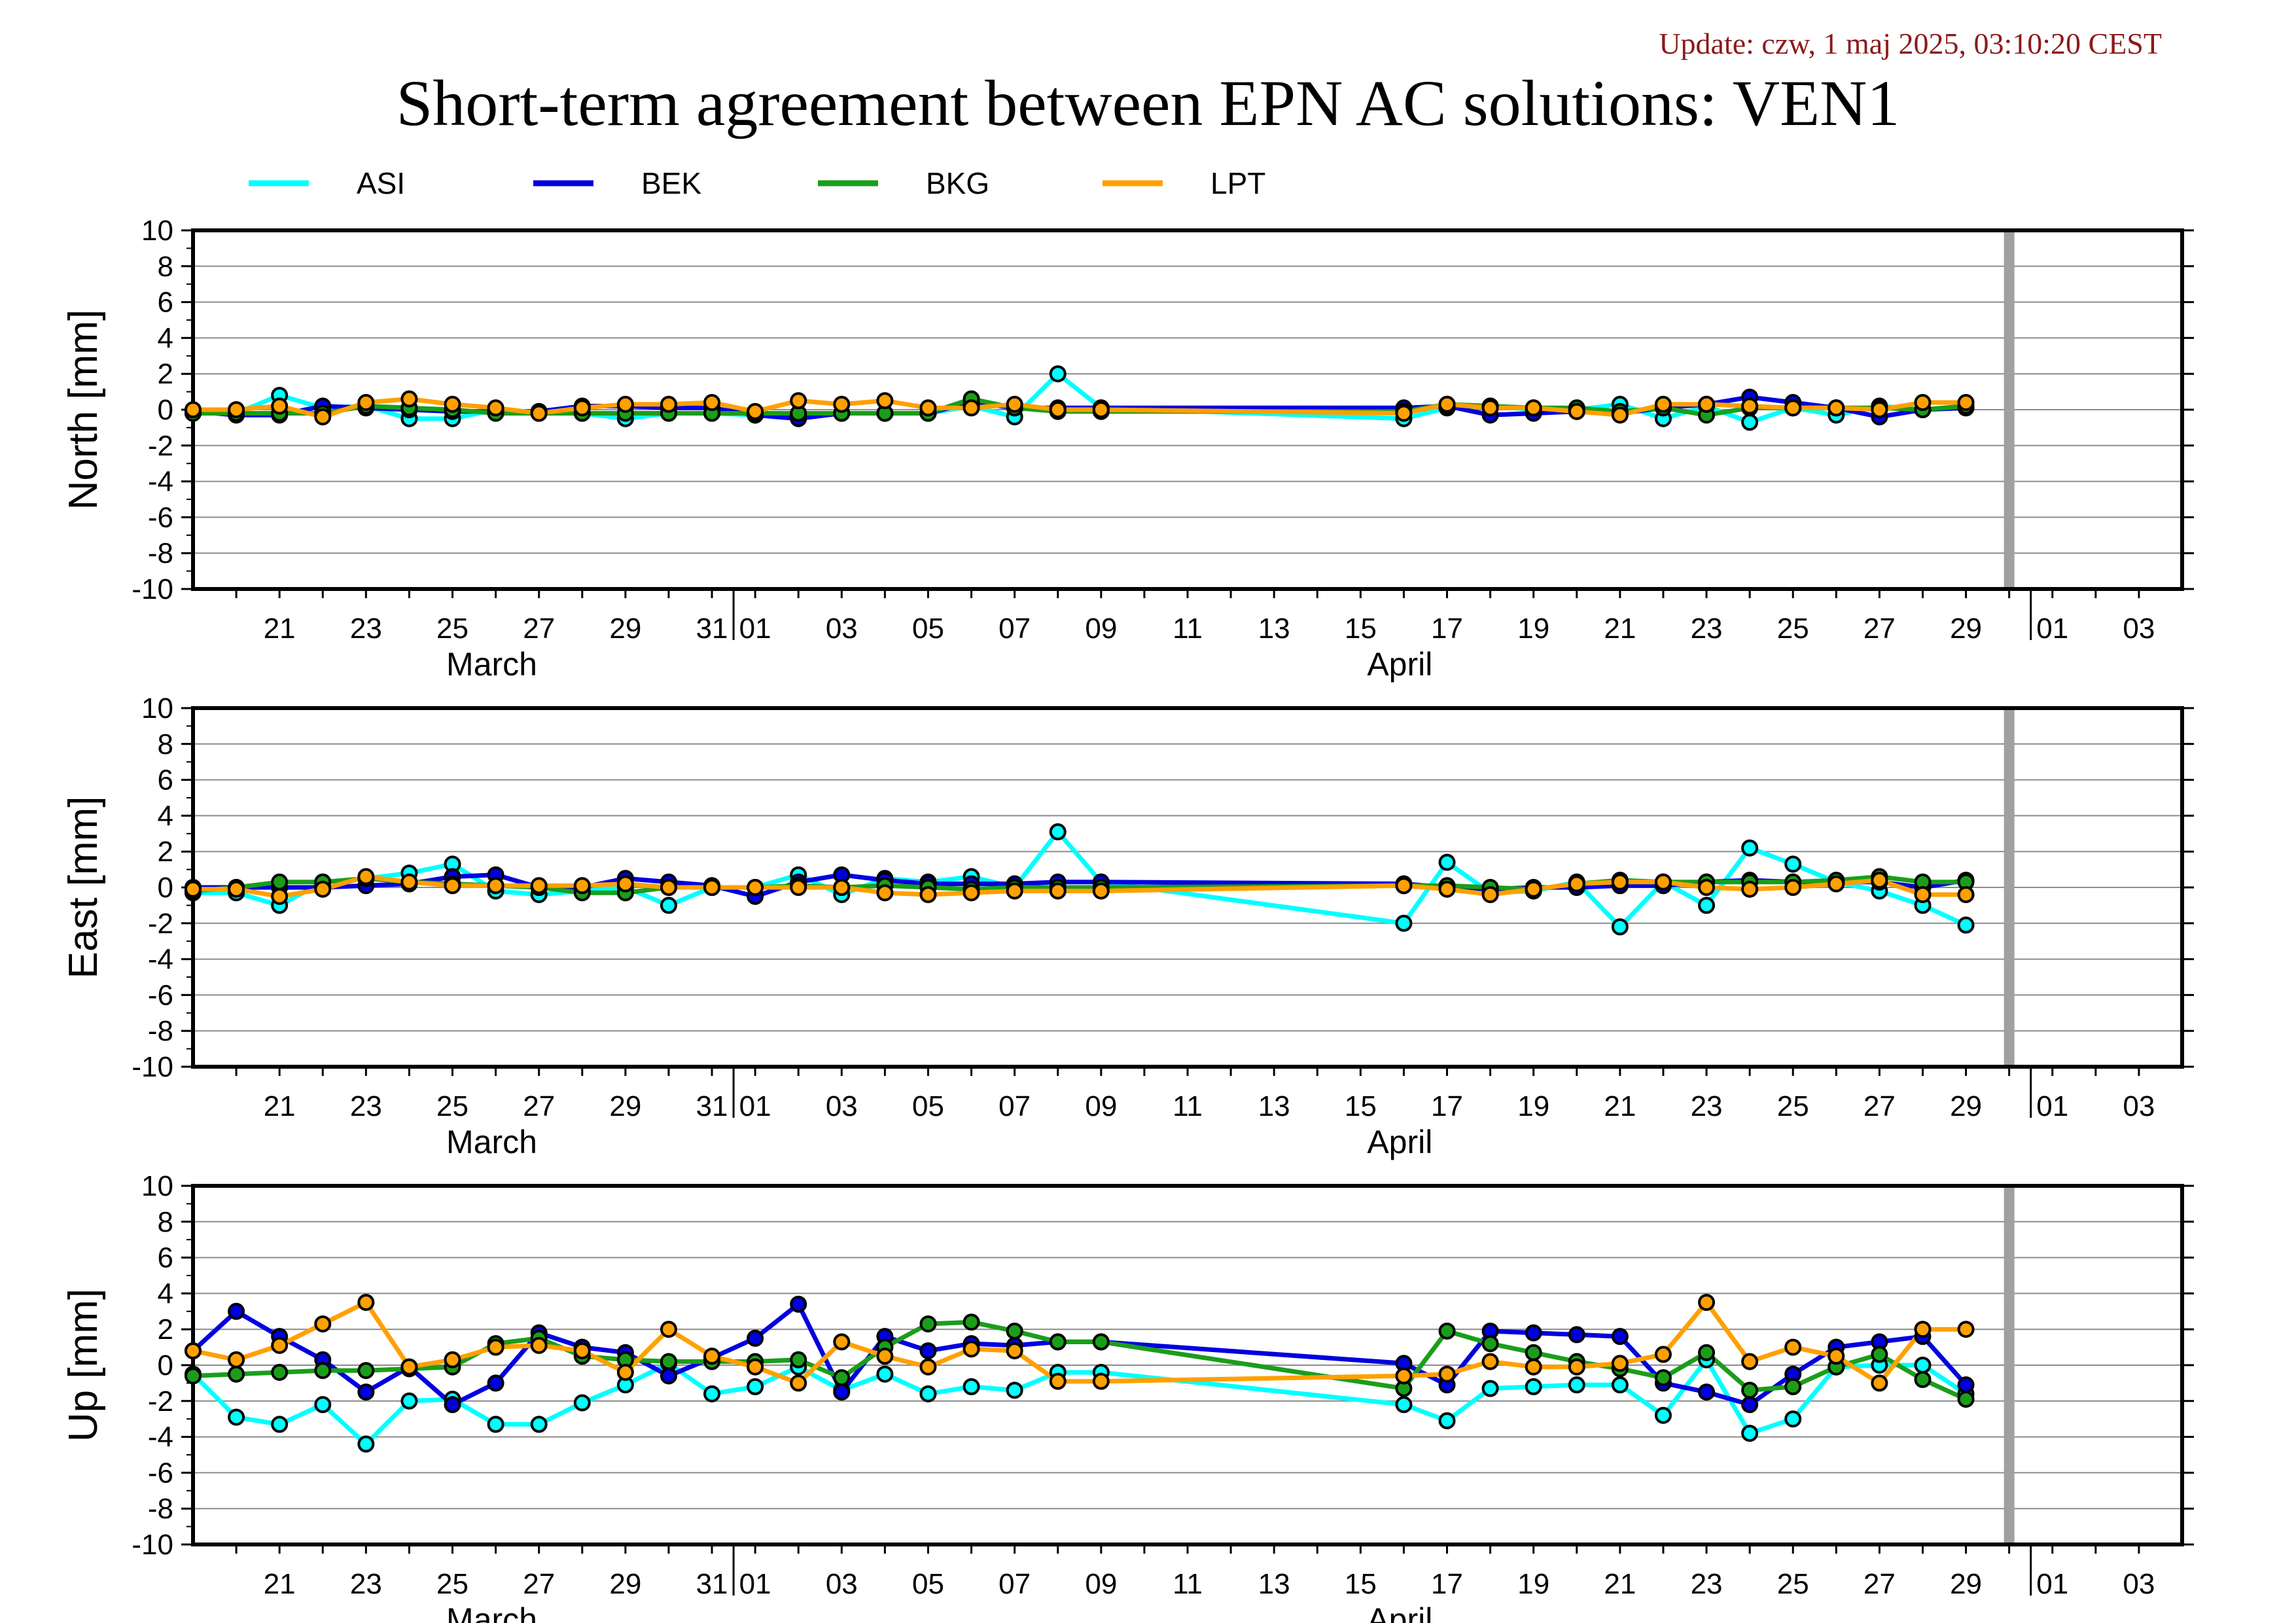 The image size is (2296, 1623). What do you see at coordinates (1400, 1612) in the screenshot?
I see `month-label: April` at bounding box center [1400, 1612].